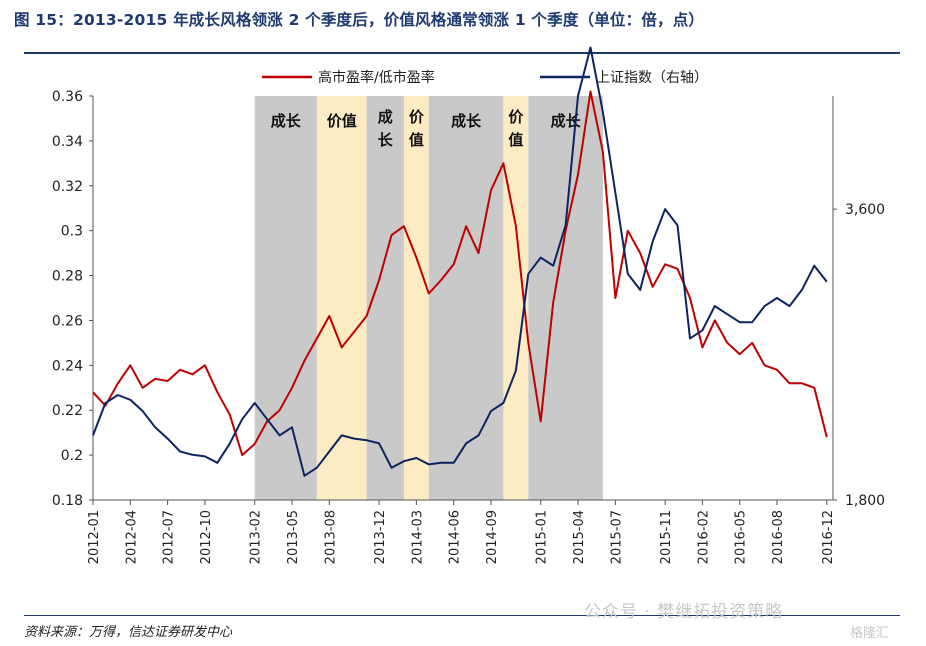 The width and height of the screenshot is (926, 646). Describe the element at coordinates (293, 537) in the screenshot. I see `x-tick-label: 2013-05` at that location.